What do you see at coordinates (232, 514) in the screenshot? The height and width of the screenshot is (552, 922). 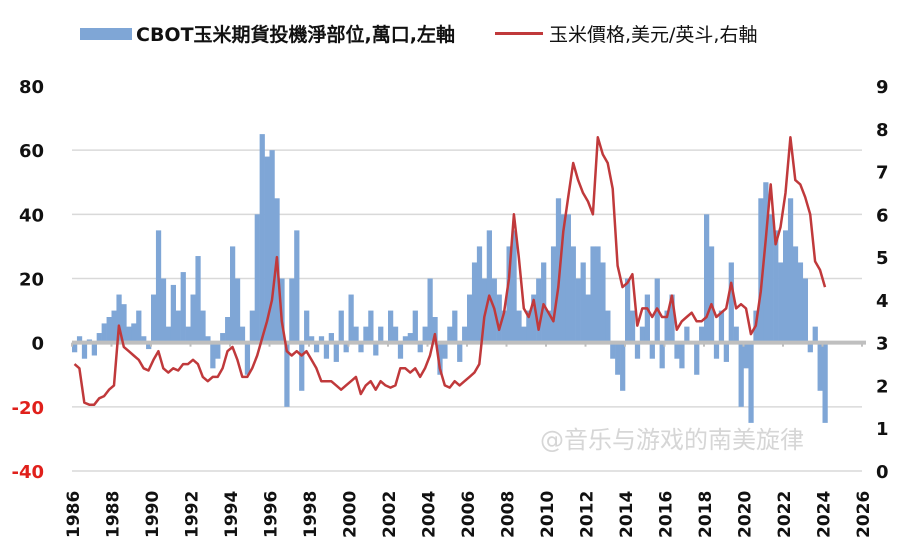 I see `x-tick-label: 1994` at bounding box center [232, 514].